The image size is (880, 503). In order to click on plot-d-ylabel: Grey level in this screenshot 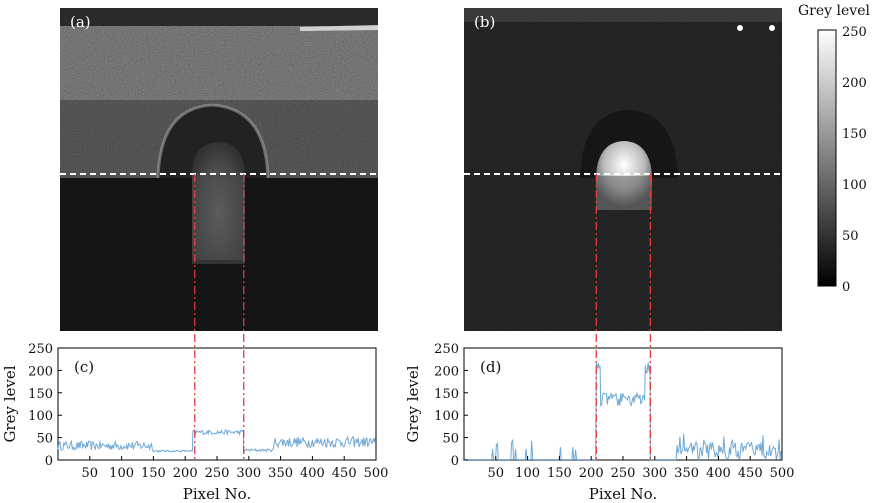, I will do `click(413, 403)`.